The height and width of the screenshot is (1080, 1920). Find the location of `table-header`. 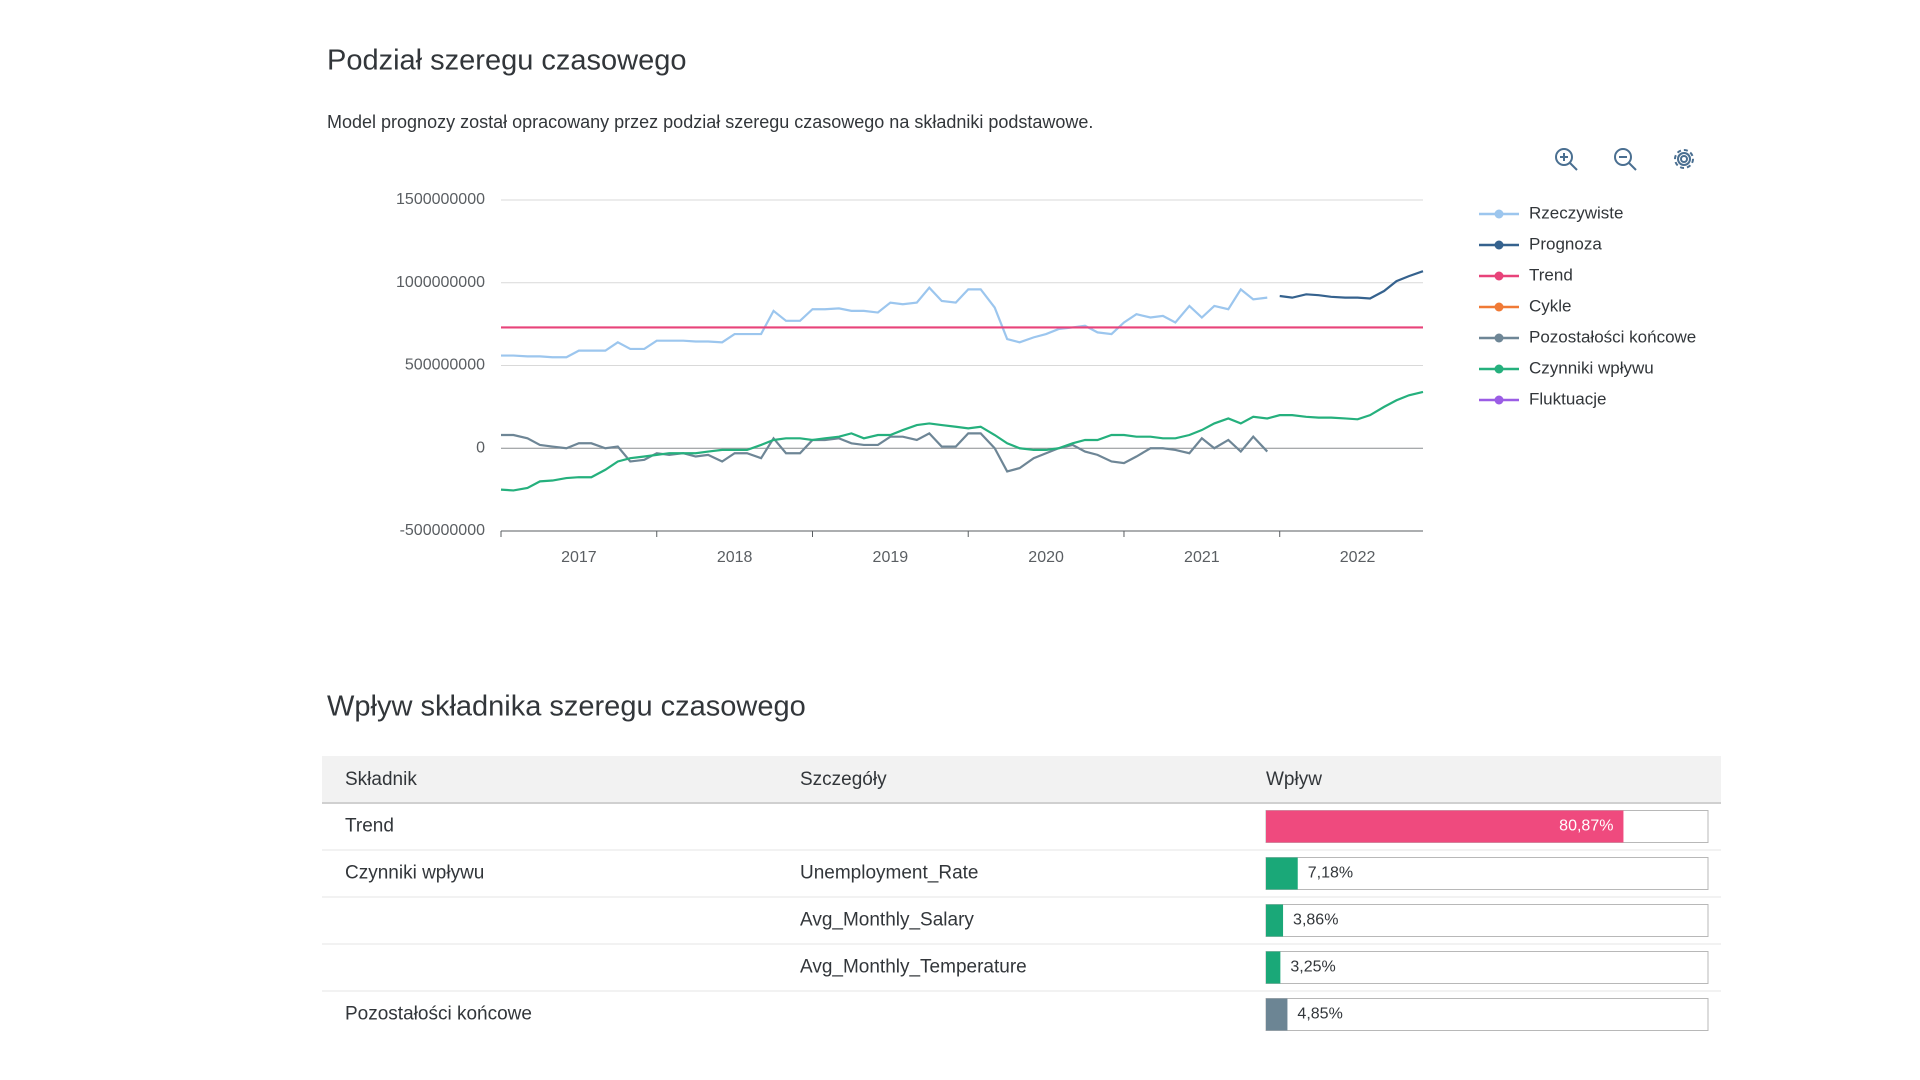

table-header is located at coordinates (1021, 779).